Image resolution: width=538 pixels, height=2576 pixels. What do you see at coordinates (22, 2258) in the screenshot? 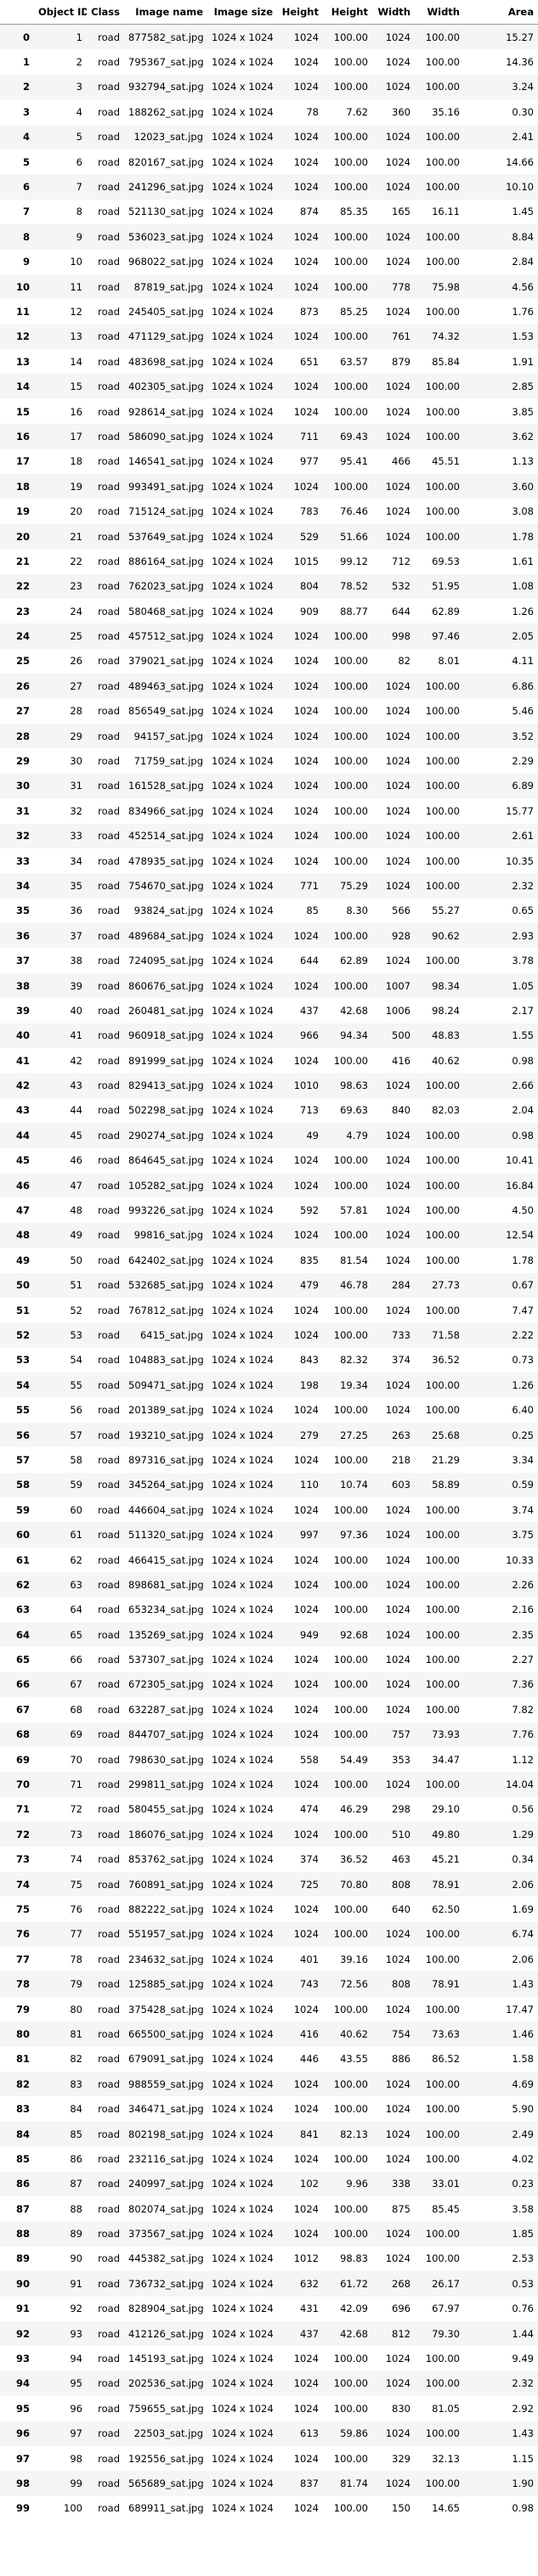
I see `row-index: 89` at bounding box center [22, 2258].